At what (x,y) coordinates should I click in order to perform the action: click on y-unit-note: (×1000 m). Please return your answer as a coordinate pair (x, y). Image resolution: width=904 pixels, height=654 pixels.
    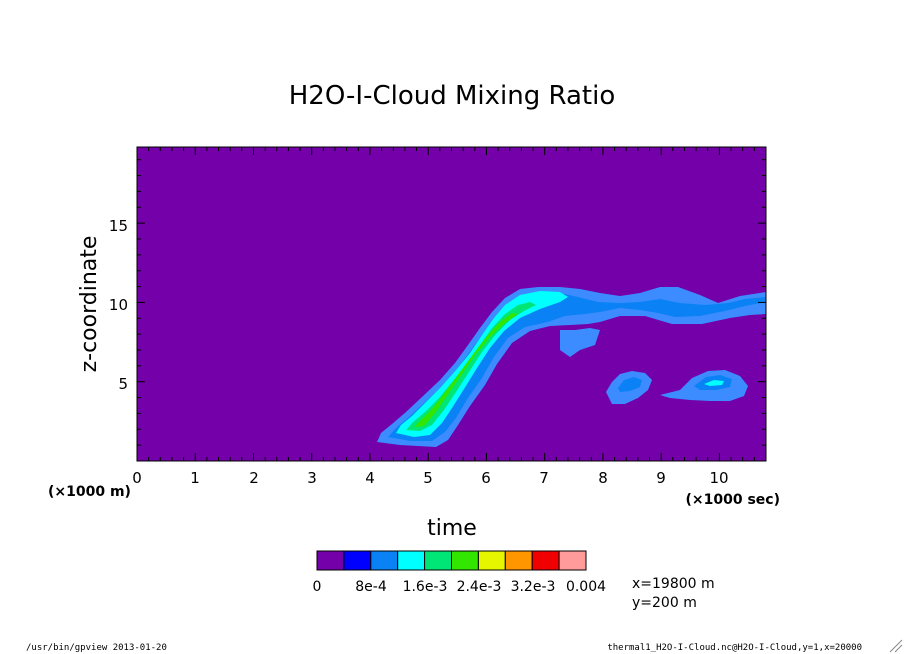
    Looking at the image, I should click on (89, 492).